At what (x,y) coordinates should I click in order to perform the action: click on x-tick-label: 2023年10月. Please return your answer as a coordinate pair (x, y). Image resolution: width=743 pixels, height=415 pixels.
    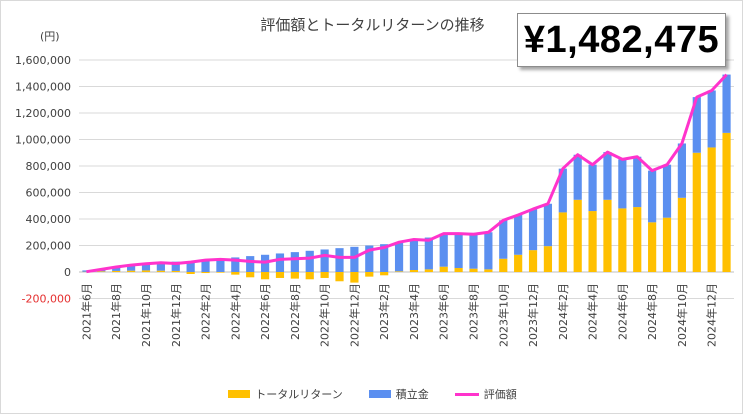
    Looking at the image, I should click on (503, 315).